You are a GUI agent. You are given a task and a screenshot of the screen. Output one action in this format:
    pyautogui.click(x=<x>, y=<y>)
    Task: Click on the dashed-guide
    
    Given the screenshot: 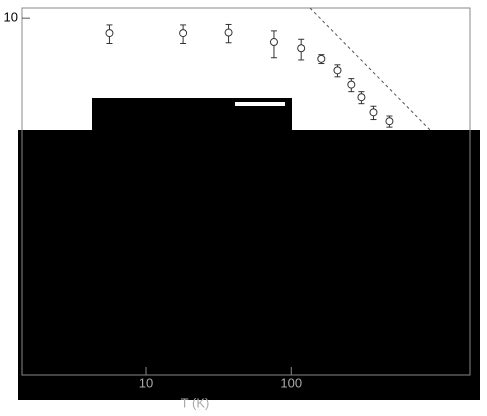 What is the action you would take?
    pyautogui.click(x=371, y=70)
    